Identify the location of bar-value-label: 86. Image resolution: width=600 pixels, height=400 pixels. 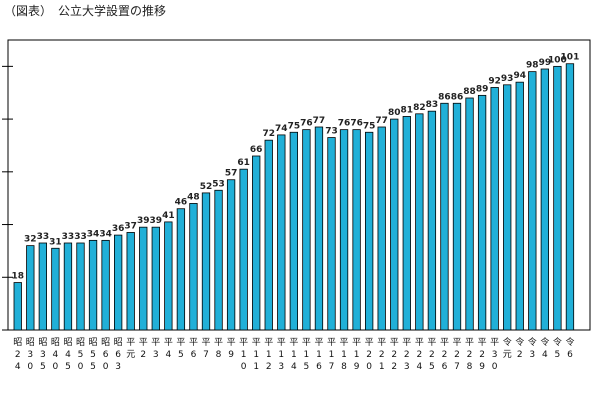
(444, 97).